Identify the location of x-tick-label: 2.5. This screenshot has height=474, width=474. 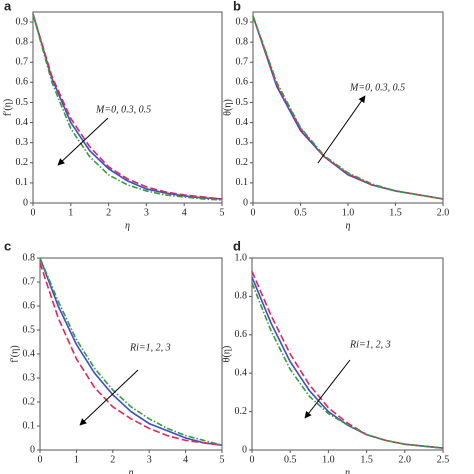
(443, 459).